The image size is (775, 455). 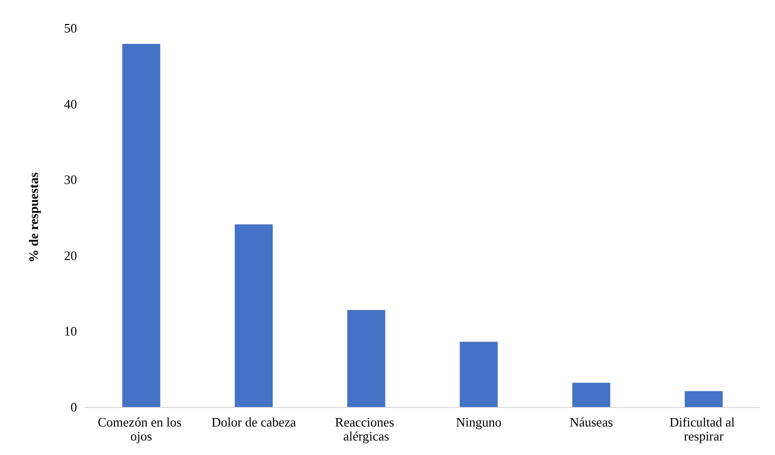 What do you see at coordinates (70, 104) in the screenshot?
I see `y-tick-label: 40` at bounding box center [70, 104].